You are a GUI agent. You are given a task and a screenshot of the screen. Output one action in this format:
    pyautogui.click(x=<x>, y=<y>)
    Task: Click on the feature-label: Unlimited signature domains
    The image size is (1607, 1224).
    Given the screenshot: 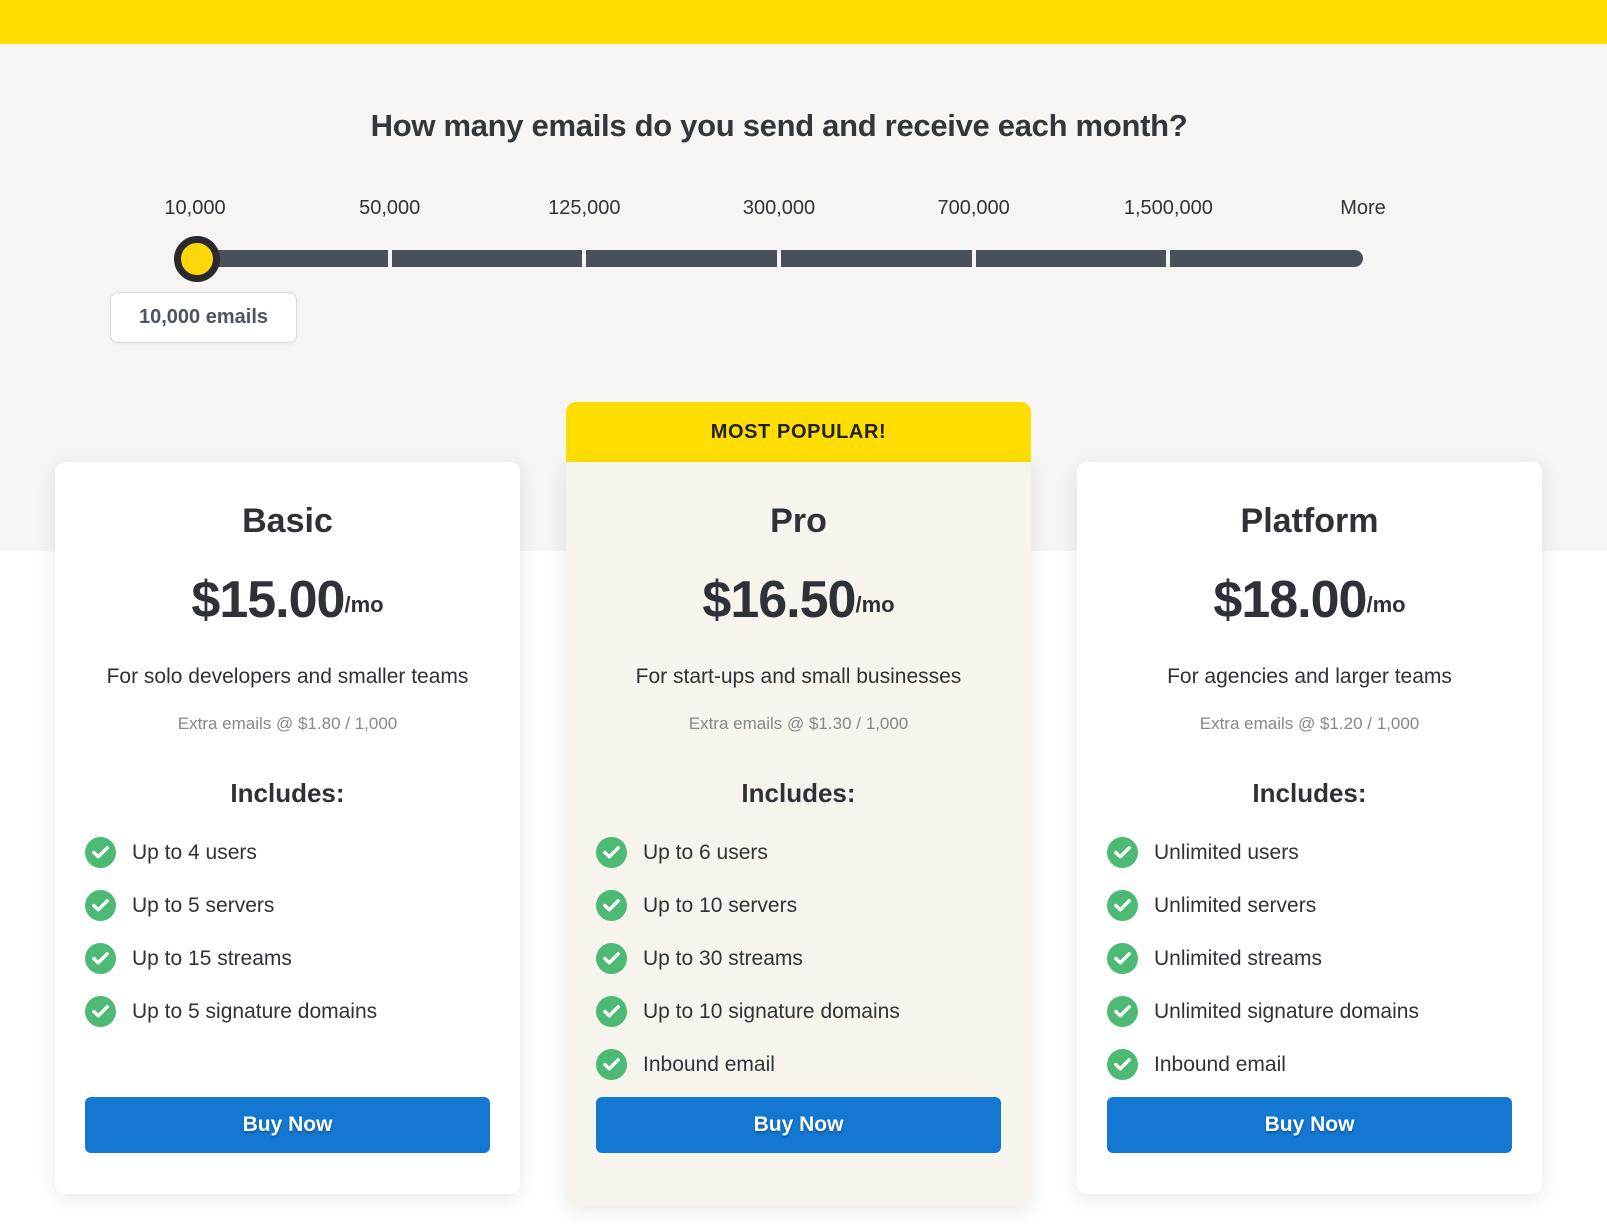 What is the action you would take?
    pyautogui.click(x=1286, y=1011)
    